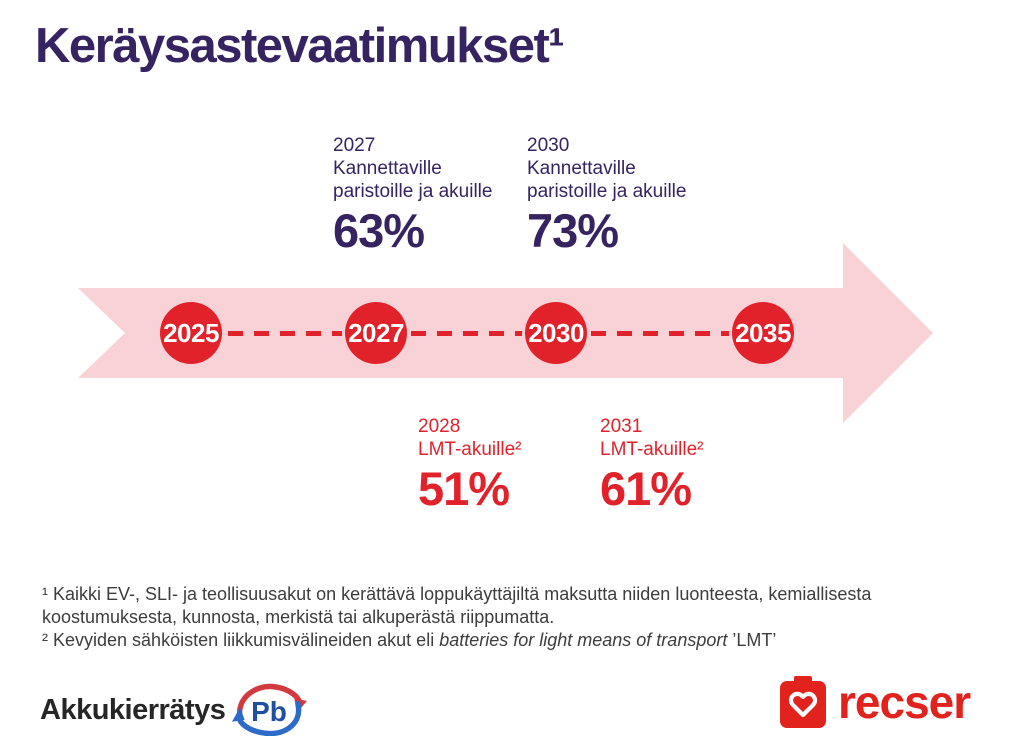 The image size is (1024, 736). I want to click on year-label: 2027, so click(376, 332).